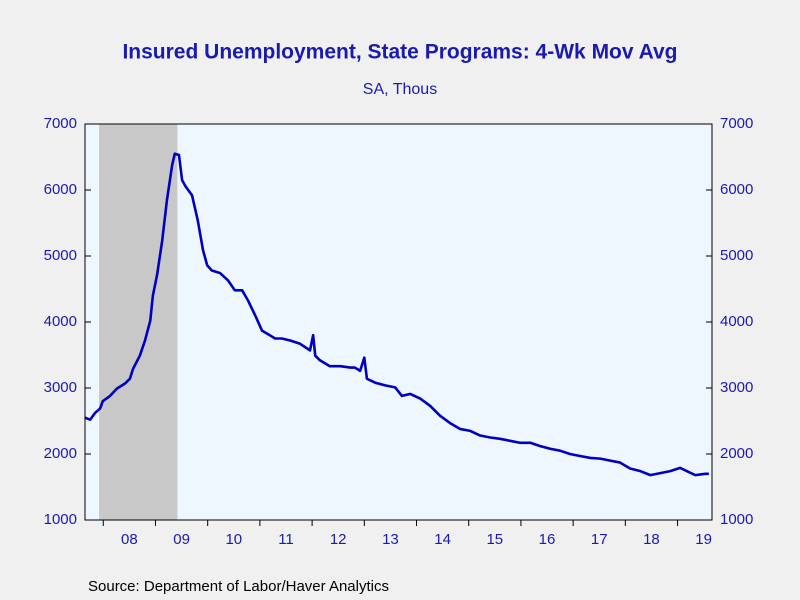  I want to click on y2-tick-label: 6000, so click(736, 189).